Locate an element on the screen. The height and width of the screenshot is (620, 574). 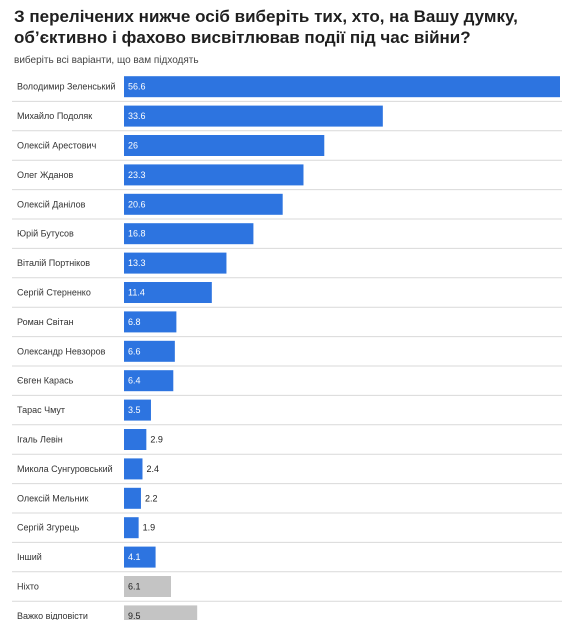
value-label: 6.8 is located at coordinates (134, 322).